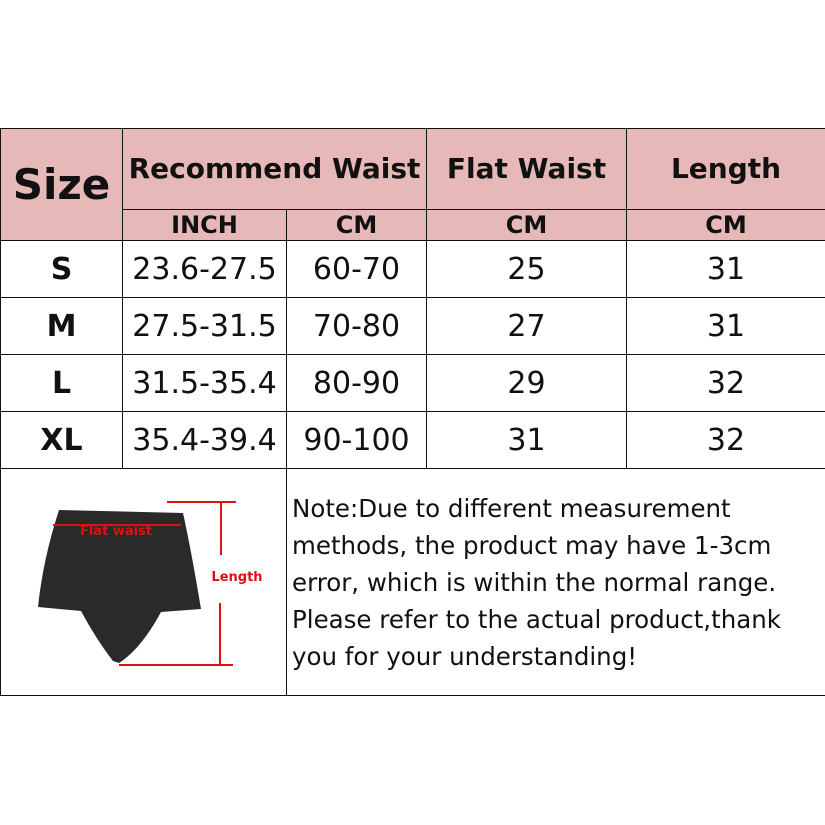  I want to click on unit-inch: INCH, so click(204, 225).